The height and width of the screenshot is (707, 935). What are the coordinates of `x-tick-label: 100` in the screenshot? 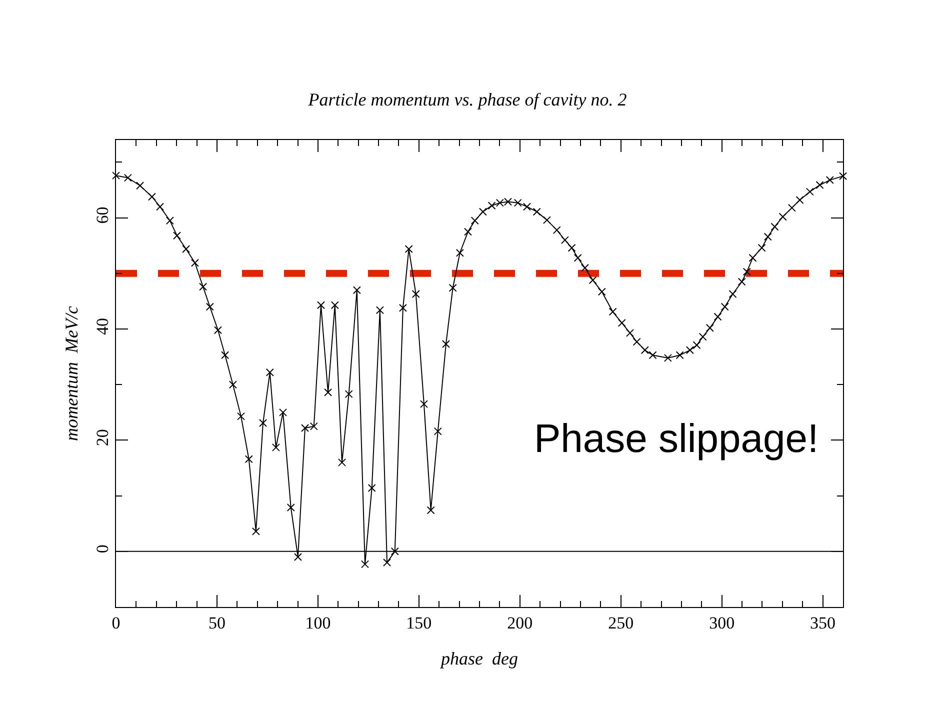 It's located at (318, 622).